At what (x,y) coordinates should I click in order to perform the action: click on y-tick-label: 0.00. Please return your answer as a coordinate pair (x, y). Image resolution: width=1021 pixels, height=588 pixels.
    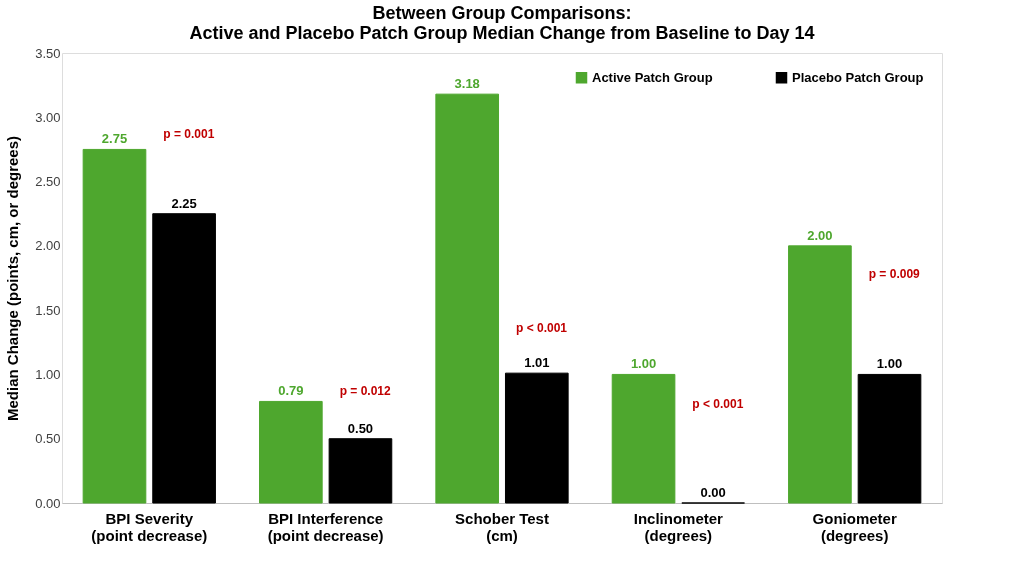
    Looking at the image, I should click on (48, 503).